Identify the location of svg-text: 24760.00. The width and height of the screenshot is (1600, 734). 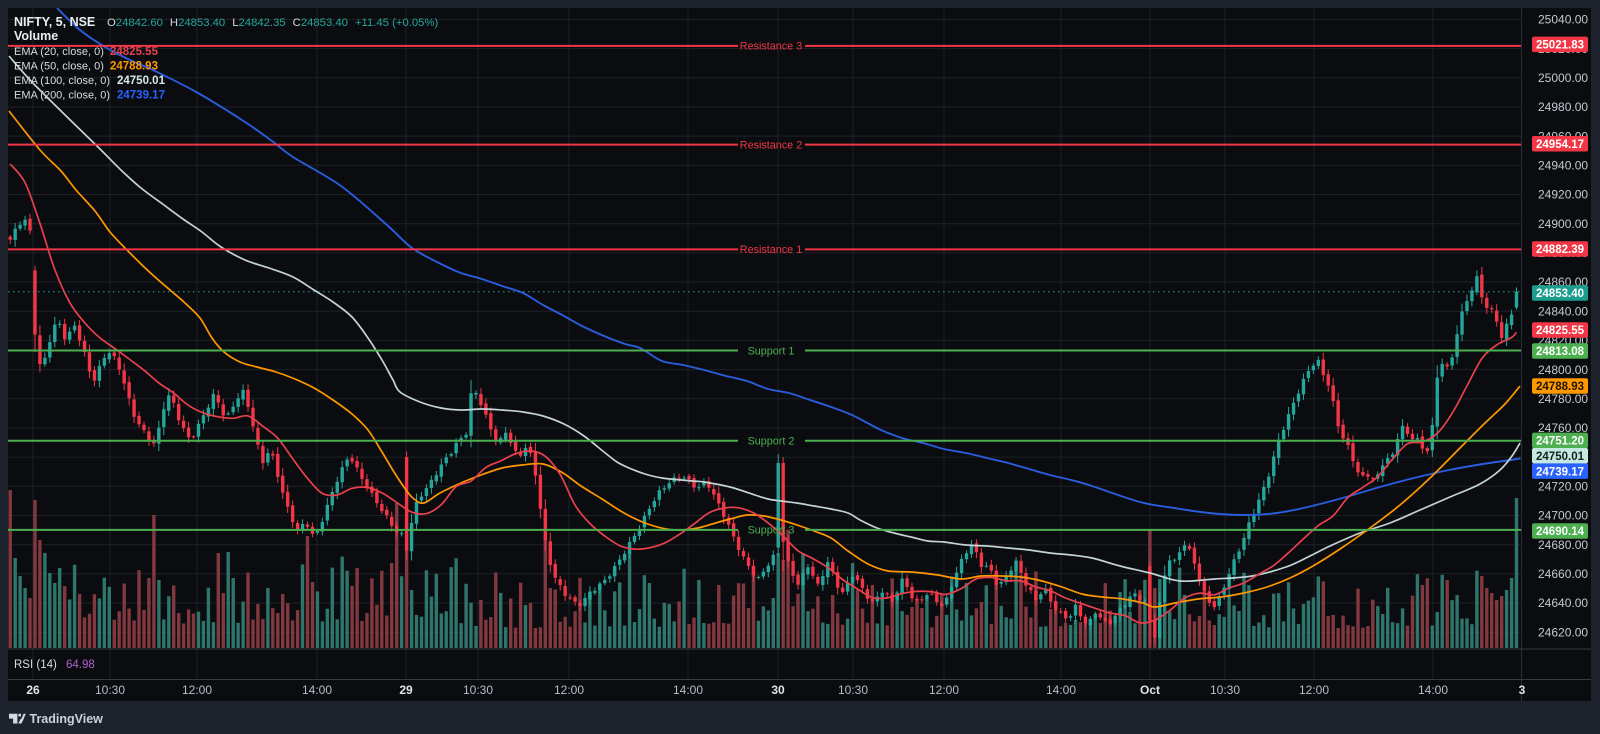
(1563, 428).